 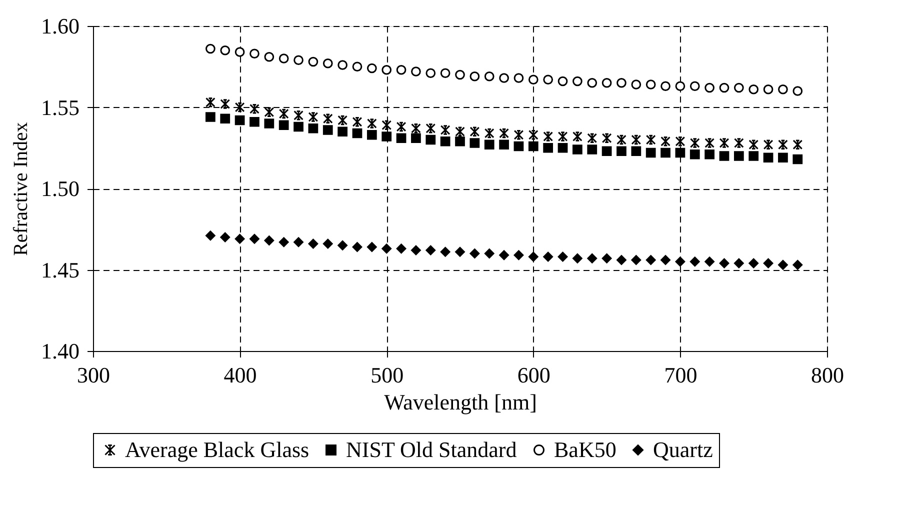 What do you see at coordinates (217, 449) in the screenshot?
I see `legend-label: Average Black Glass` at bounding box center [217, 449].